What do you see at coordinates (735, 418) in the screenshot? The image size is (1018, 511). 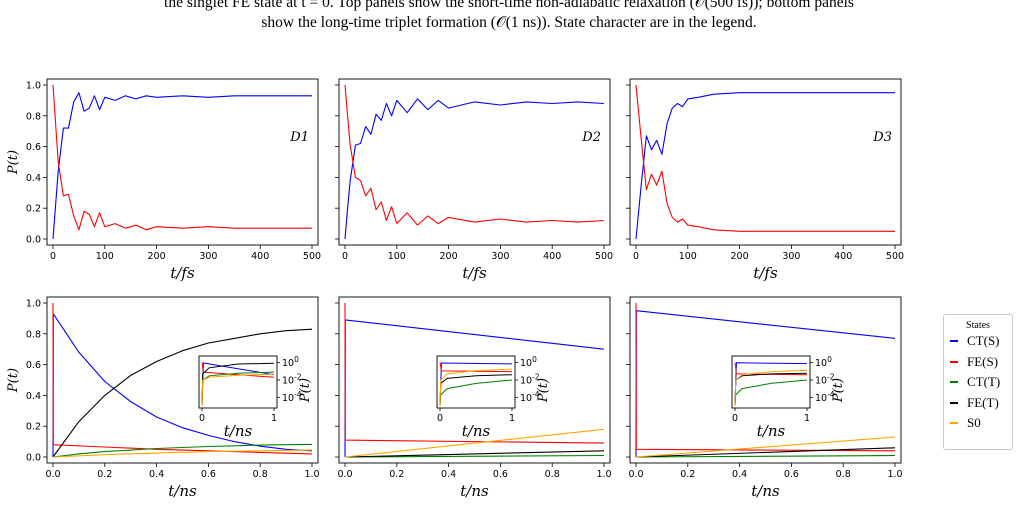 I see `inset-x-tick-label: 0` at bounding box center [735, 418].